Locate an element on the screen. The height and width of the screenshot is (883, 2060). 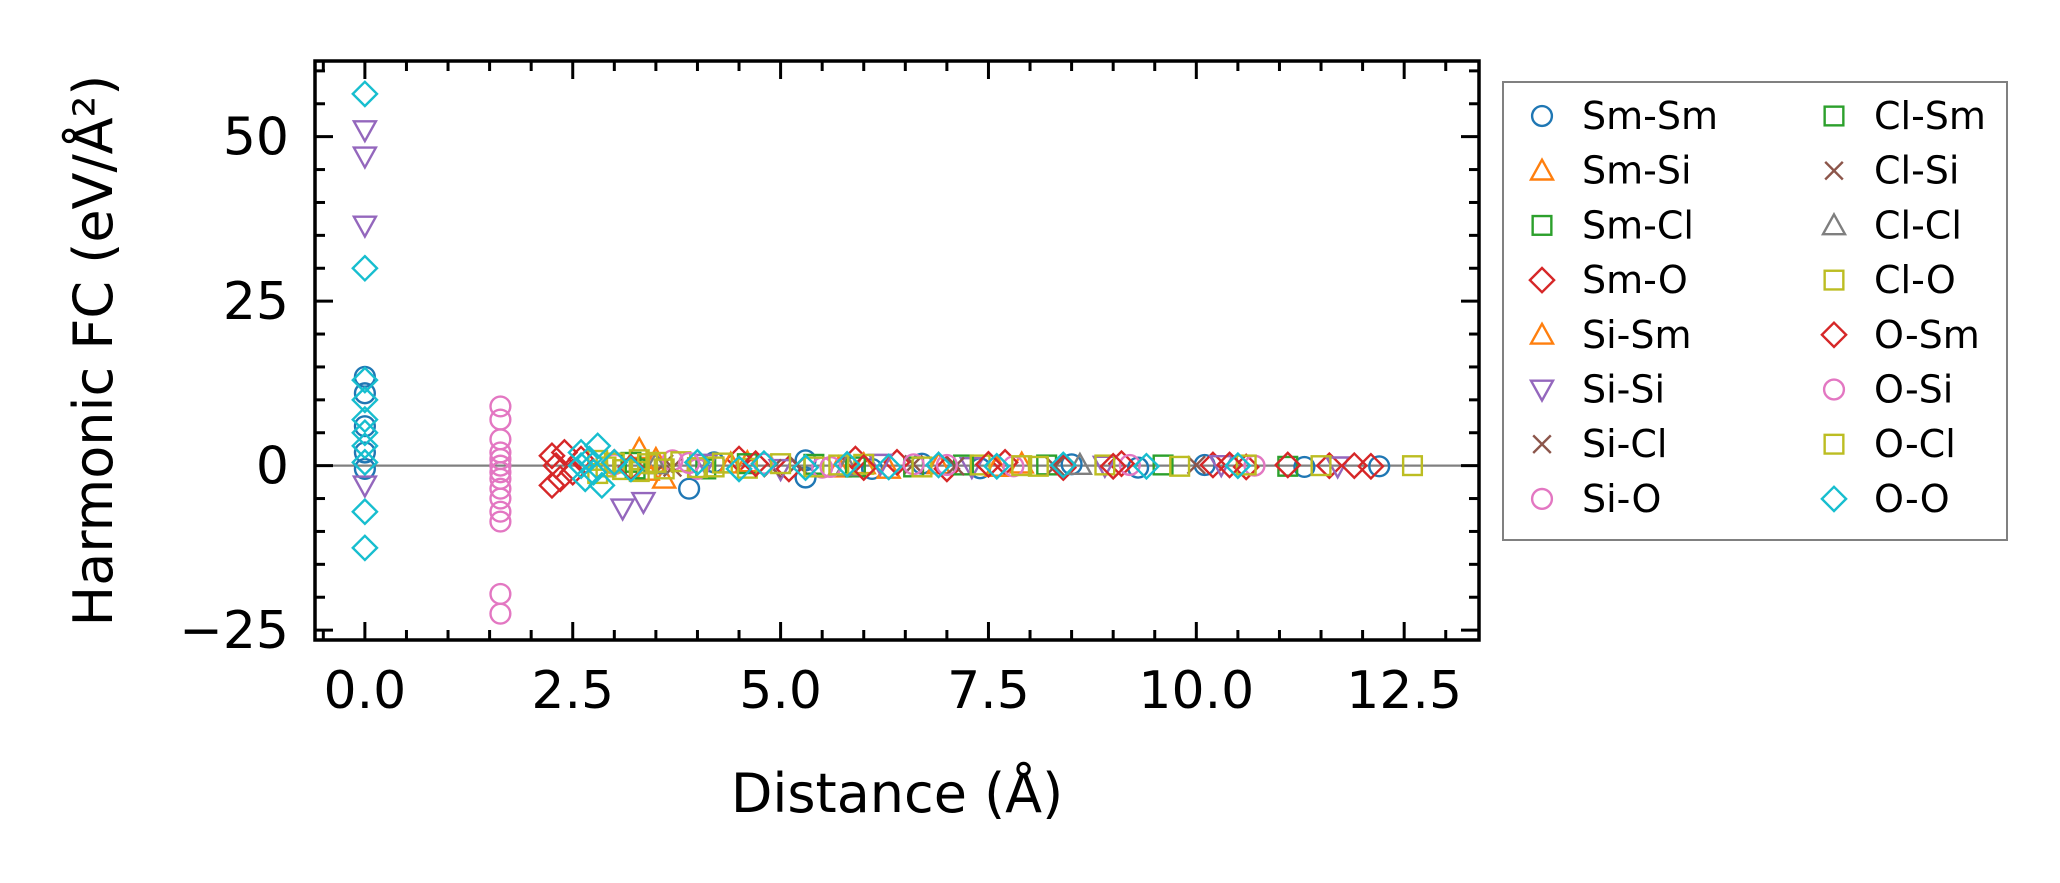
legend-label: Cl-Si is located at coordinates (1916, 171).